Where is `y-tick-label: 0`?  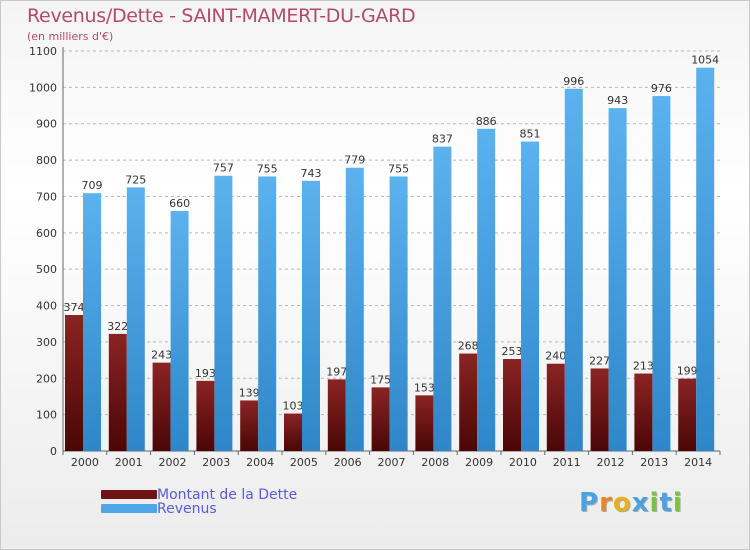
y-tick-label: 0 is located at coordinates (53, 451).